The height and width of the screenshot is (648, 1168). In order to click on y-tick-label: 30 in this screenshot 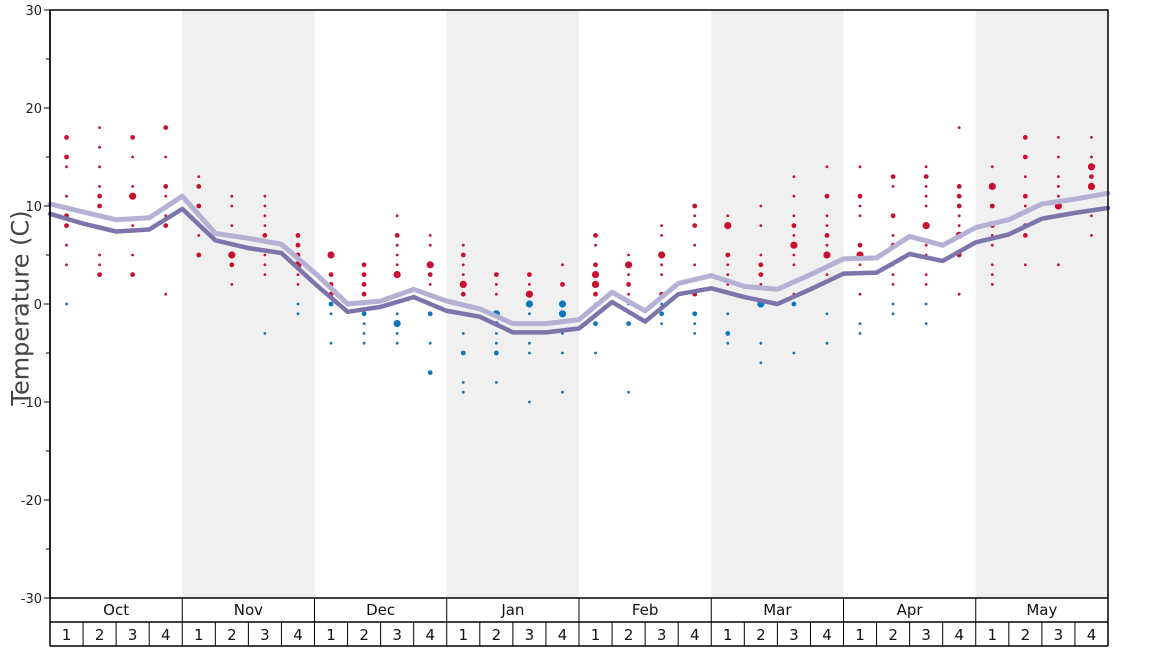, I will do `click(33, 11)`.